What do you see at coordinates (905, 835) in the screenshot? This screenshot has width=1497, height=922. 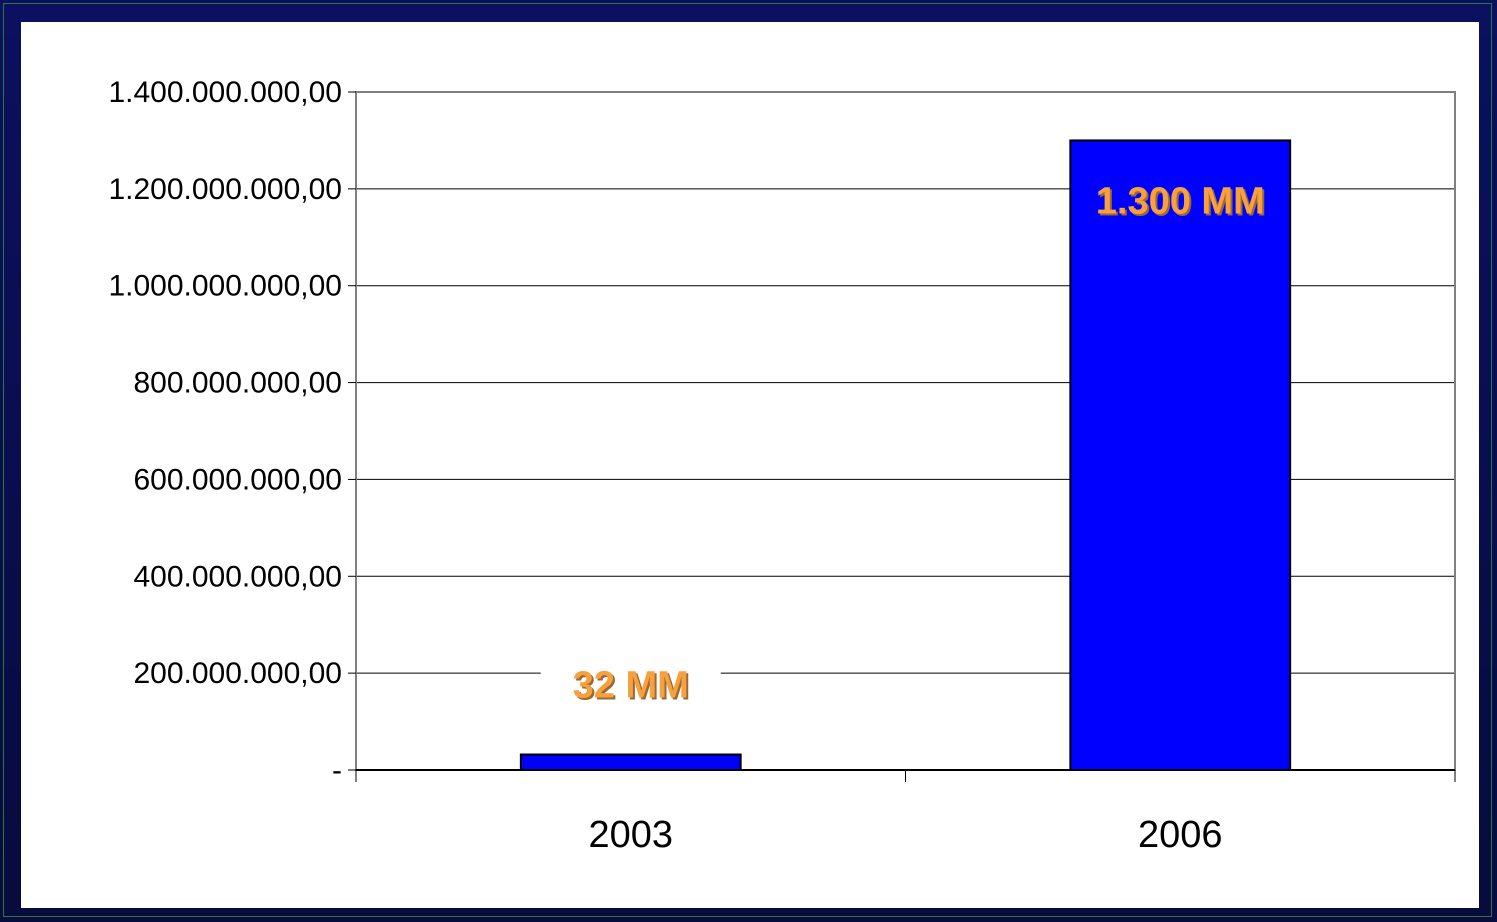 I see `x-tick-labels: 2003 2006` at bounding box center [905, 835].